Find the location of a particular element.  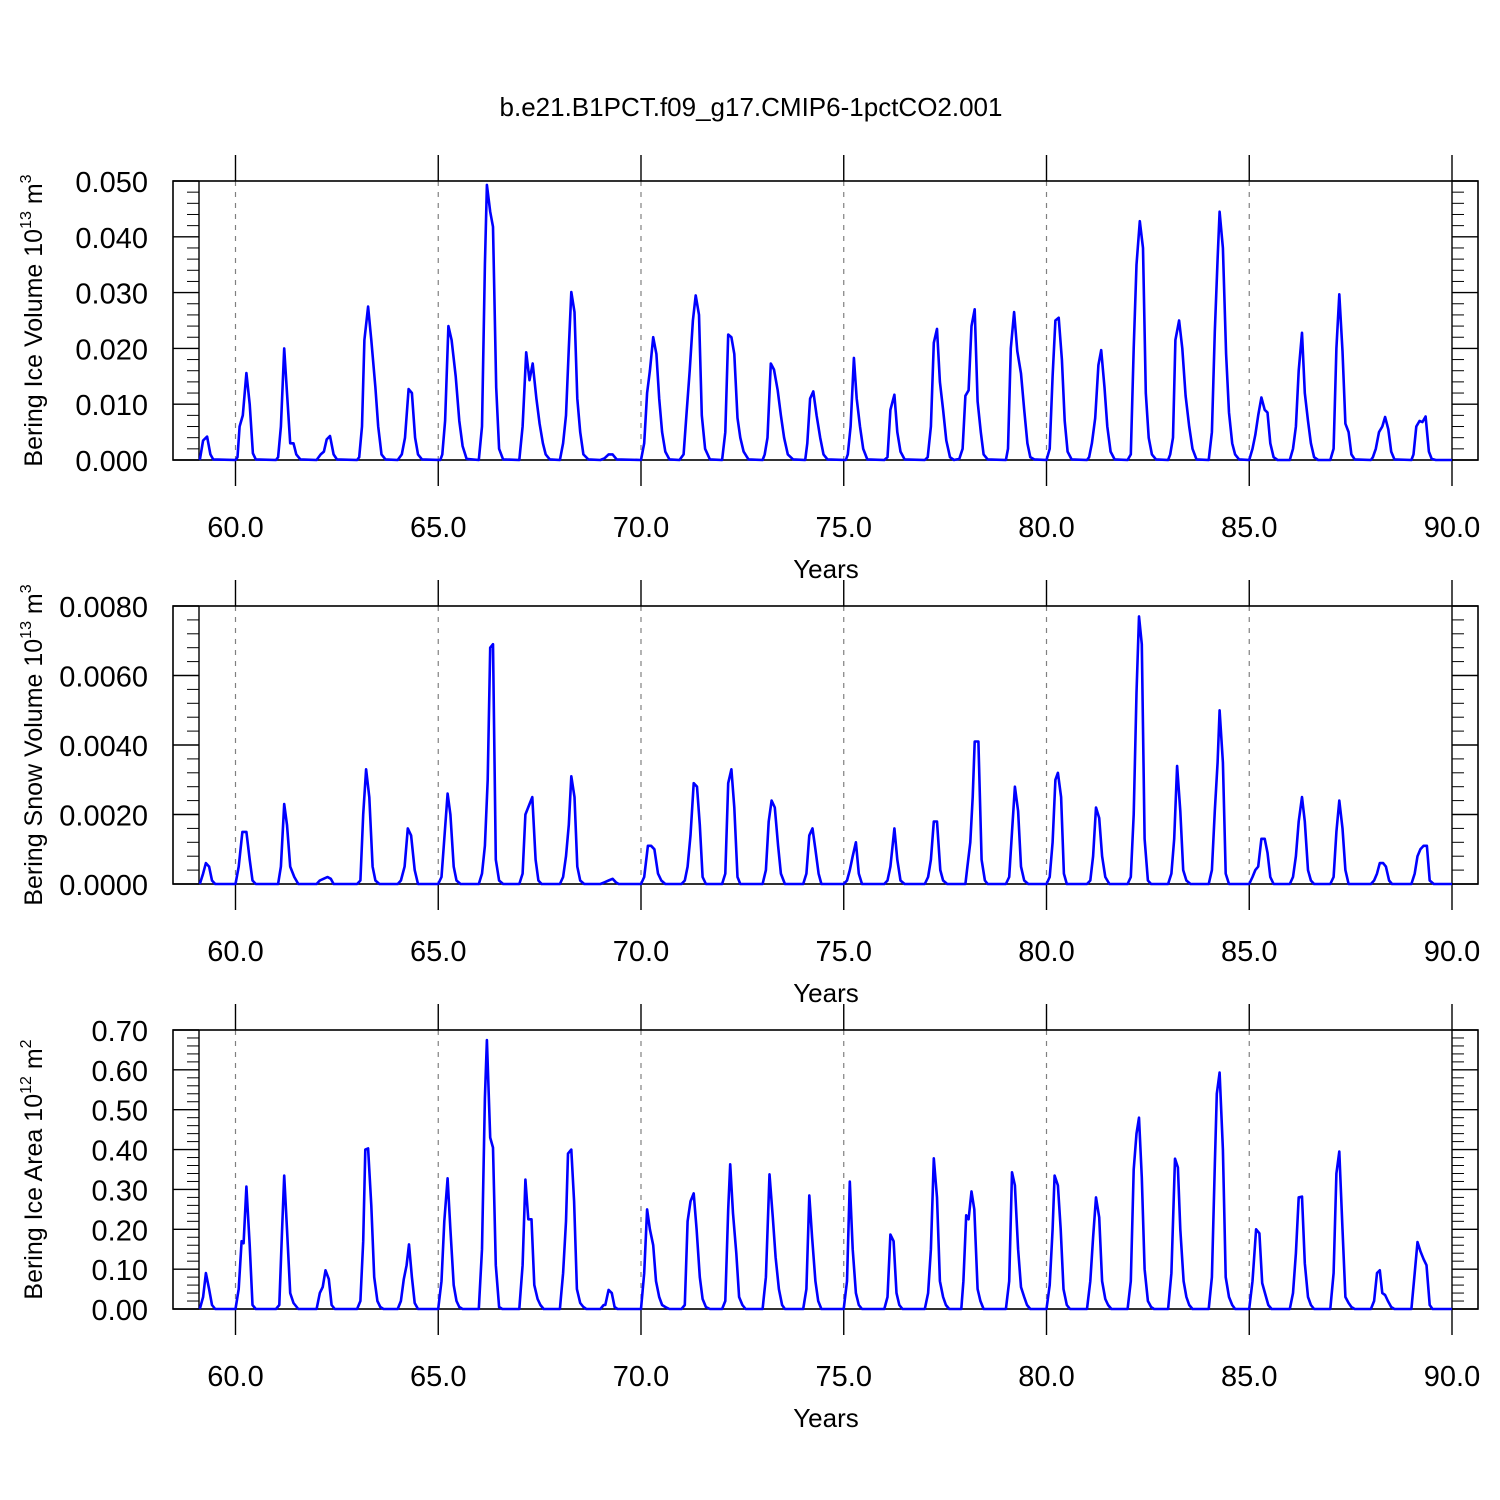

y-tick-label: 0.000 is located at coordinates (111, 462).